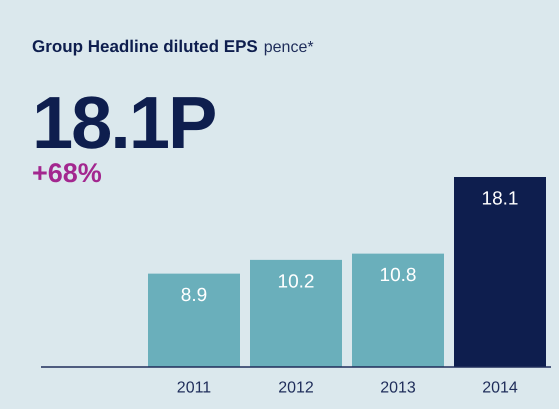 The width and height of the screenshot is (559, 409). Describe the element at coordinates (500, 199) in the screenshot. I see `data-label: 18.1` at that location.